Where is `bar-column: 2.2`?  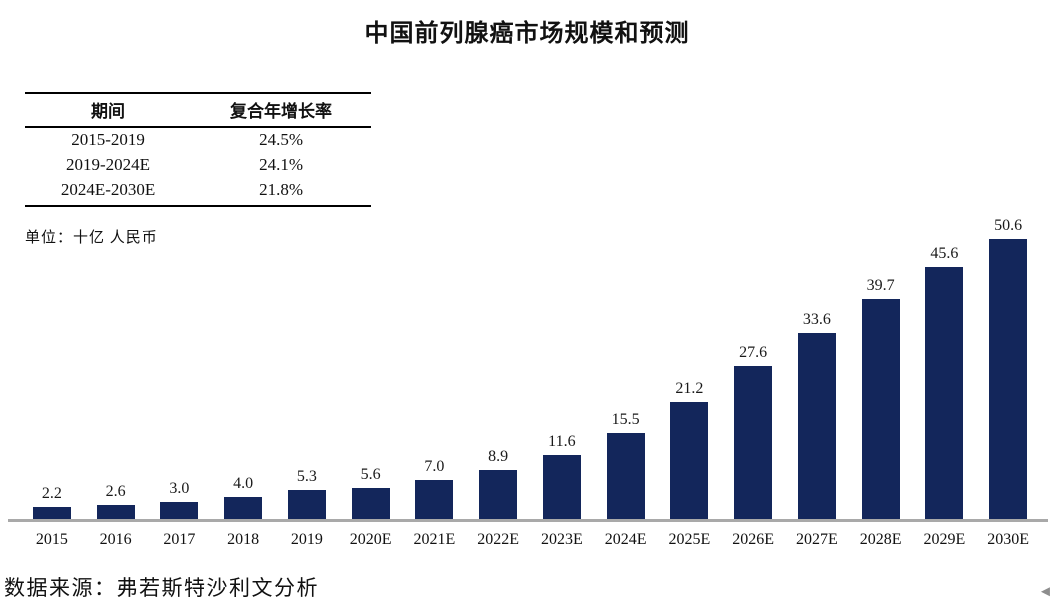
bar-column: 2.2 is located at coordinates (52, 502).